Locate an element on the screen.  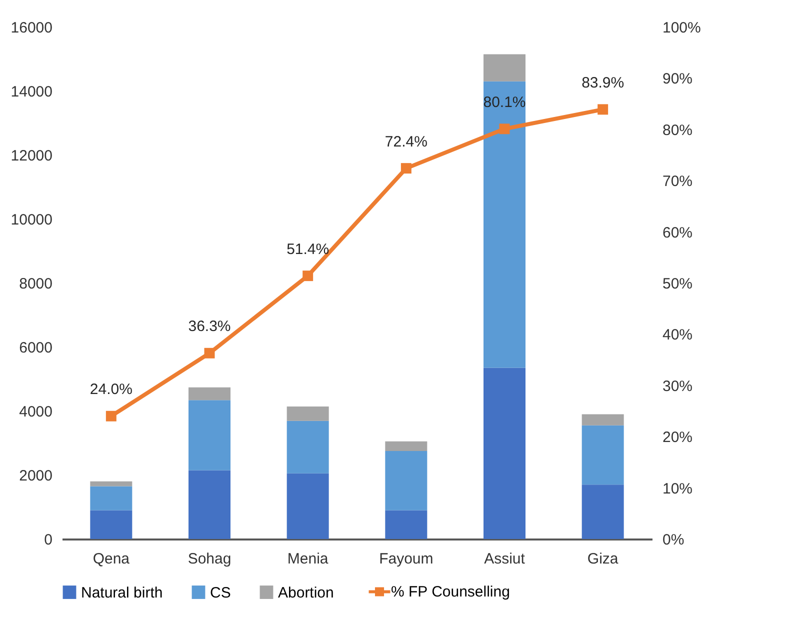
y-tick-label: 14000 is located at coordinates (31, 92).